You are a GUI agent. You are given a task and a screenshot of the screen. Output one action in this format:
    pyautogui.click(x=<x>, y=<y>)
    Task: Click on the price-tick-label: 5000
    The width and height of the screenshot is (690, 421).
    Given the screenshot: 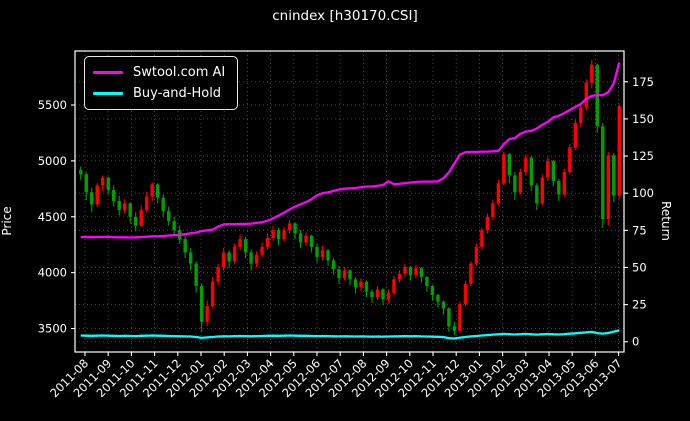 What is the action you would take?
    pyautogui.click(x=52, y=161)
    